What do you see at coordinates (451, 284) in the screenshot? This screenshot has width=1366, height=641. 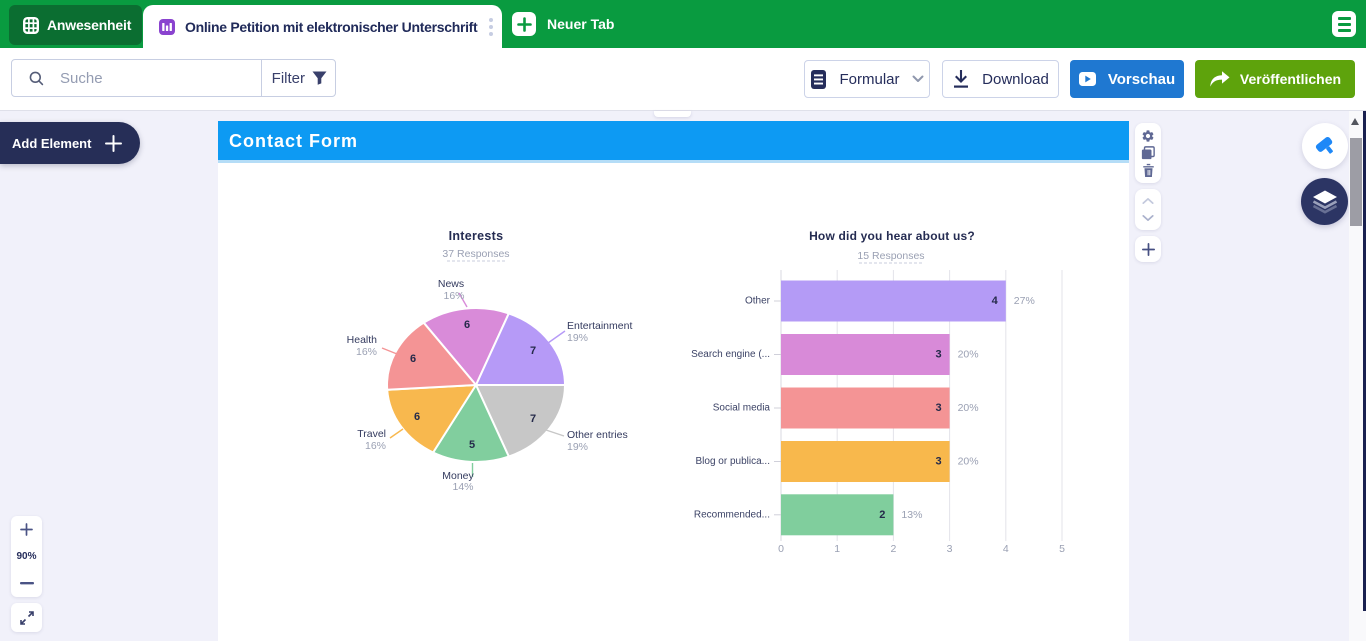 I see `svg-text: News` at bounding box center [451, 284].